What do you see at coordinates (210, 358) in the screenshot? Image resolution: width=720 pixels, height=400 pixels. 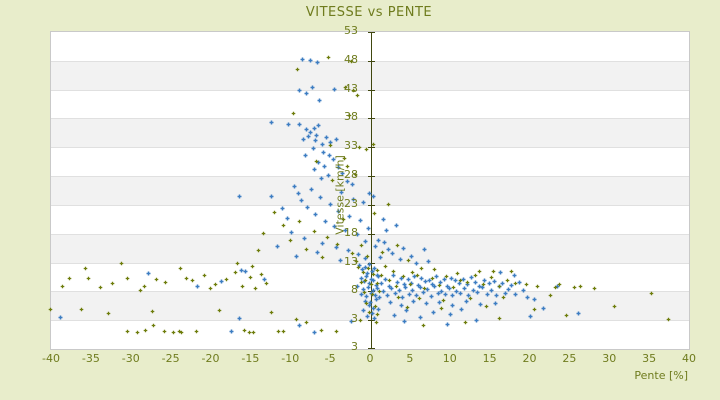 I see `x-tick-label: -20` at bounding box center [210, 358].